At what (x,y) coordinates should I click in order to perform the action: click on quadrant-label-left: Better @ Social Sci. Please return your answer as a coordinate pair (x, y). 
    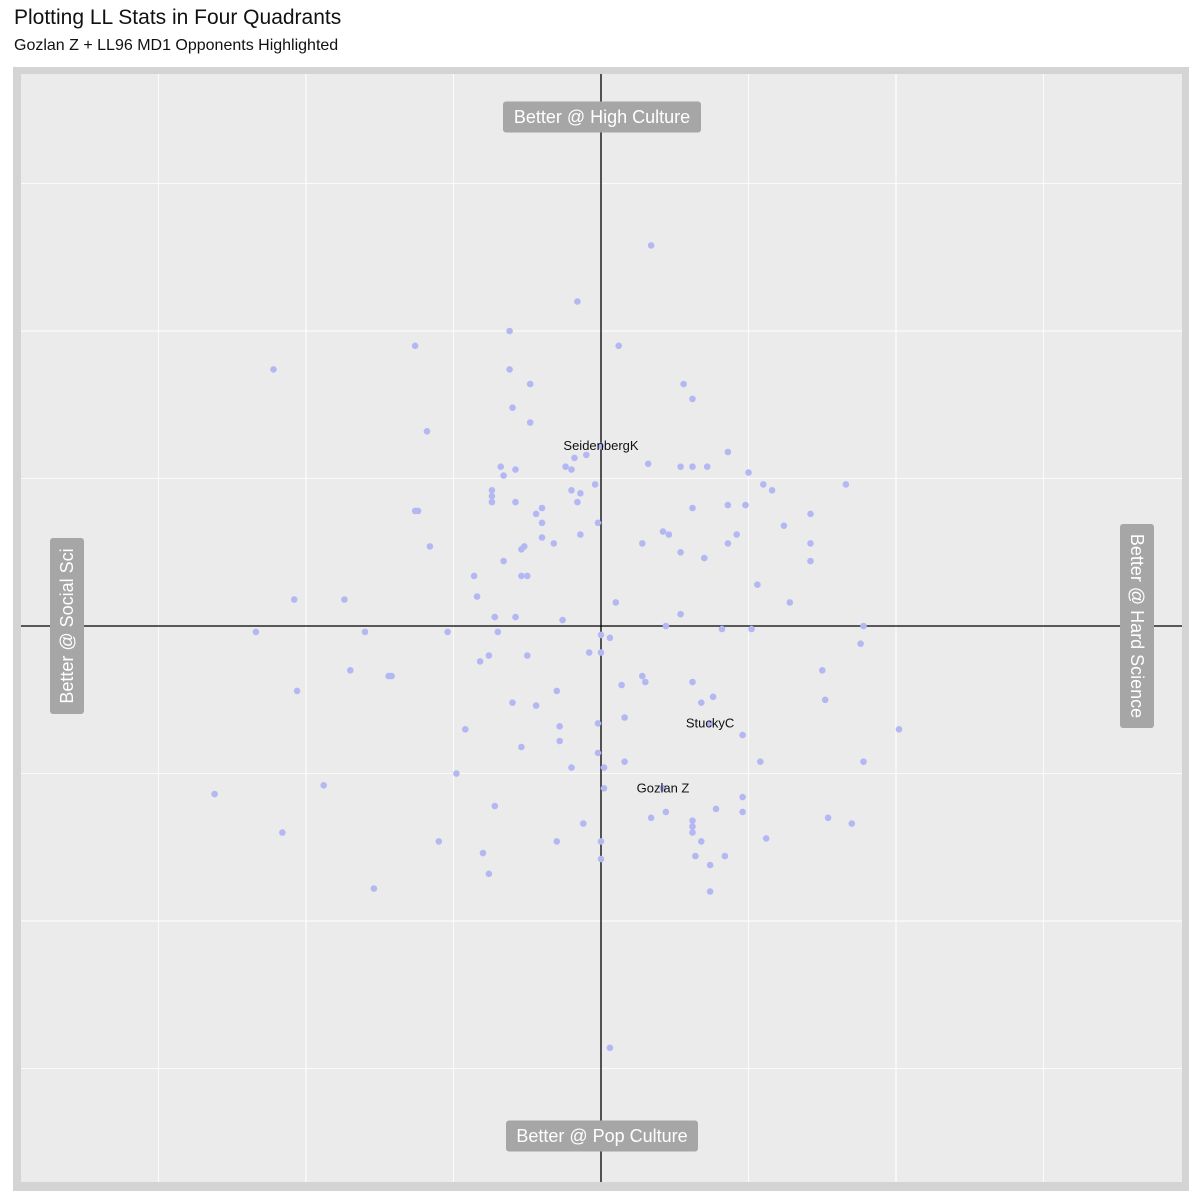
    Looking at the image, I should click on (67, 626).